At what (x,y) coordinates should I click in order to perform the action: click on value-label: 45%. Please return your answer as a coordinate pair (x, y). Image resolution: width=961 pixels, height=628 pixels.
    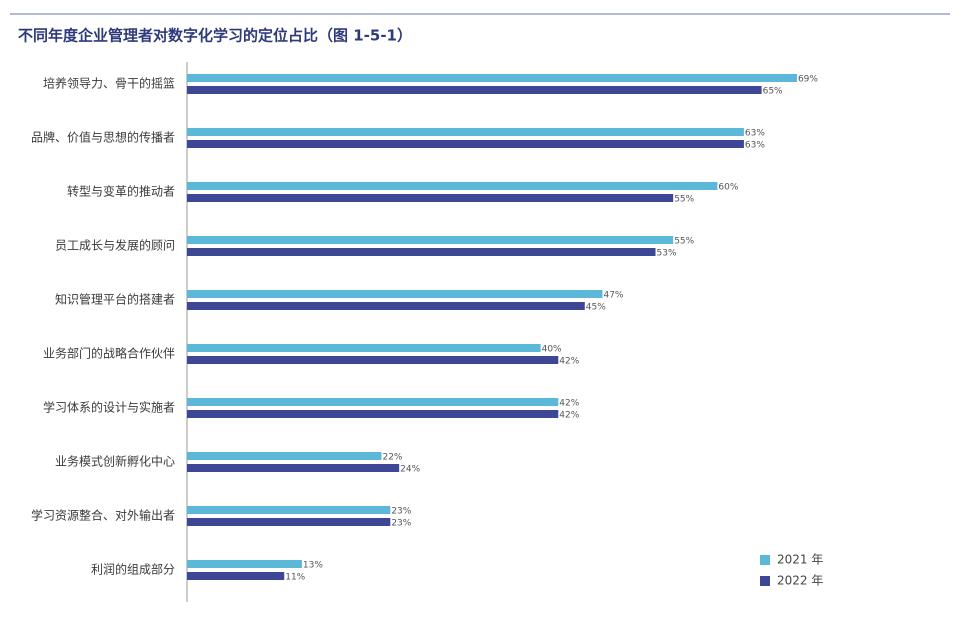
    Looking at the image, I should click on (596, 308).